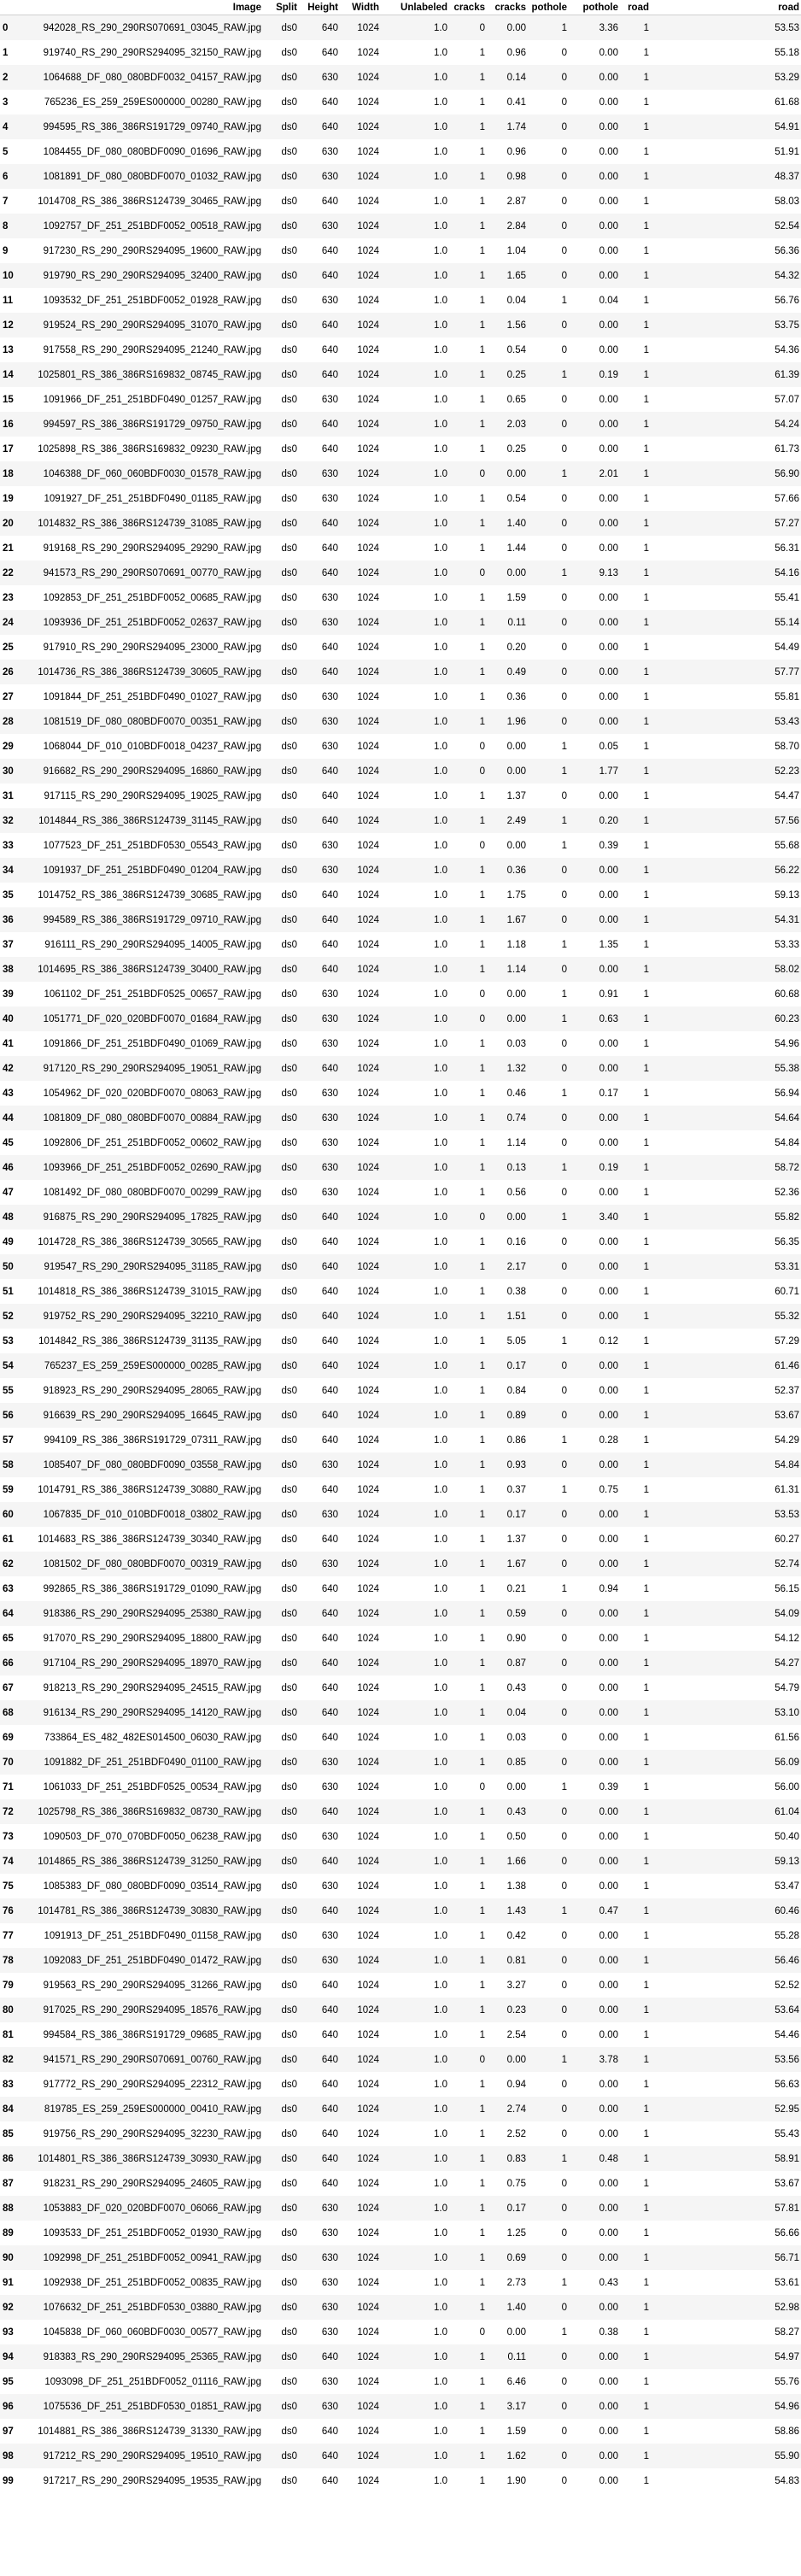 The image size is (801, 2576). What do you see at coordinates (516, 1489) in the screenshot?
I see `cell-cracks-pct: 0.37` at bounding box center [516, 1489].